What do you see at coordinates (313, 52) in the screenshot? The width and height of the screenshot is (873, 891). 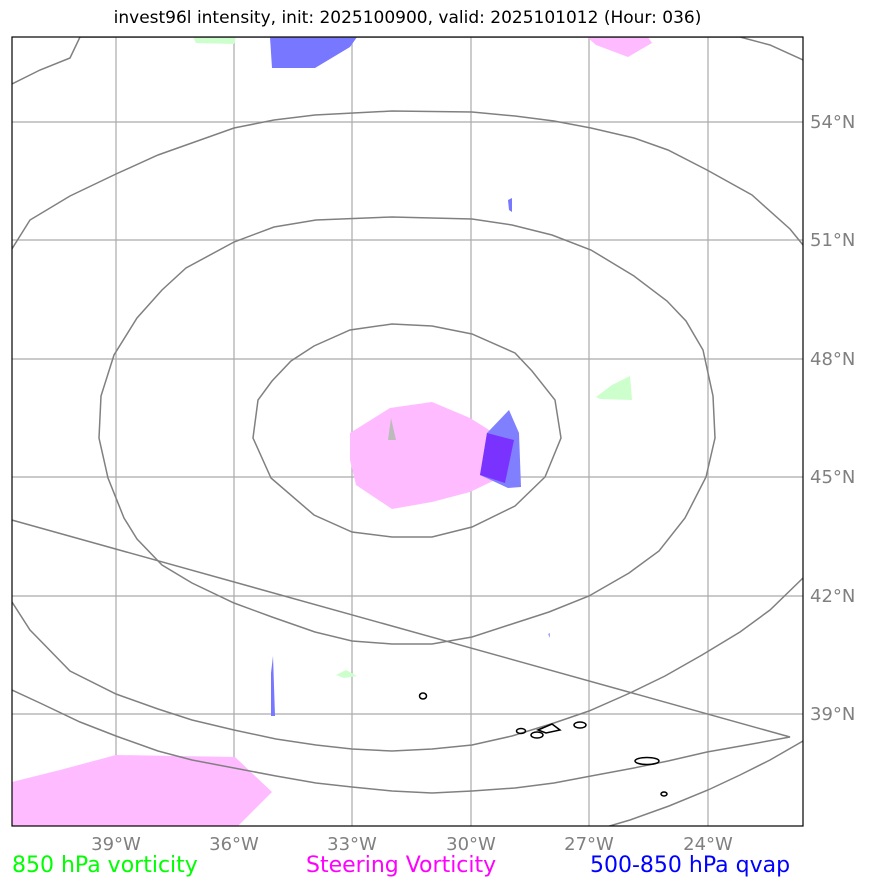 I see `qvap-north` at bounding box center [313, 52].